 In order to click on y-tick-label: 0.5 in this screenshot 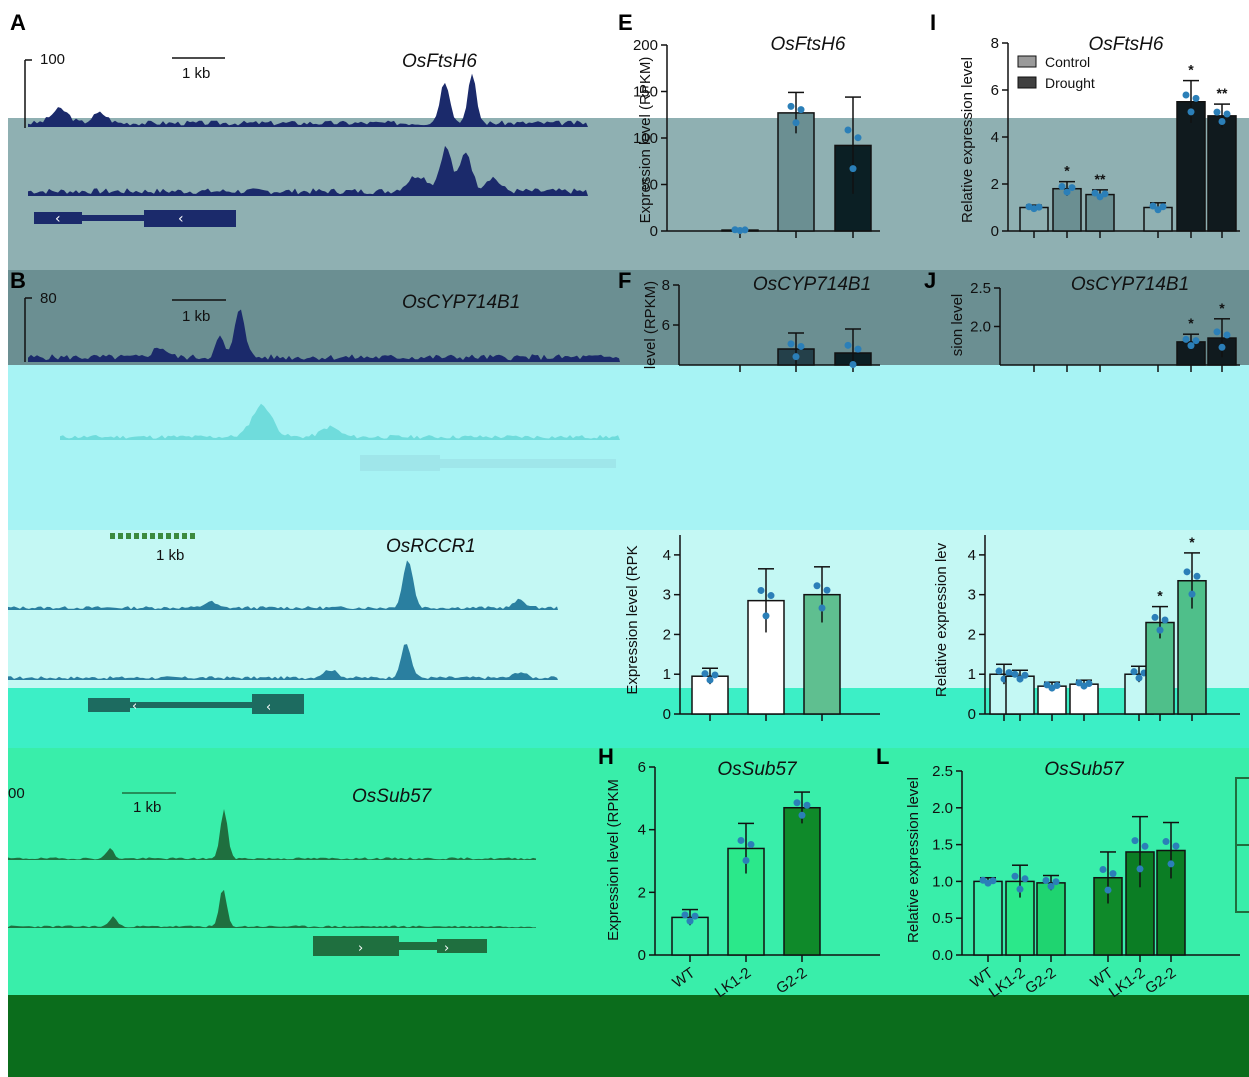, I will do `click(942, 918)`.